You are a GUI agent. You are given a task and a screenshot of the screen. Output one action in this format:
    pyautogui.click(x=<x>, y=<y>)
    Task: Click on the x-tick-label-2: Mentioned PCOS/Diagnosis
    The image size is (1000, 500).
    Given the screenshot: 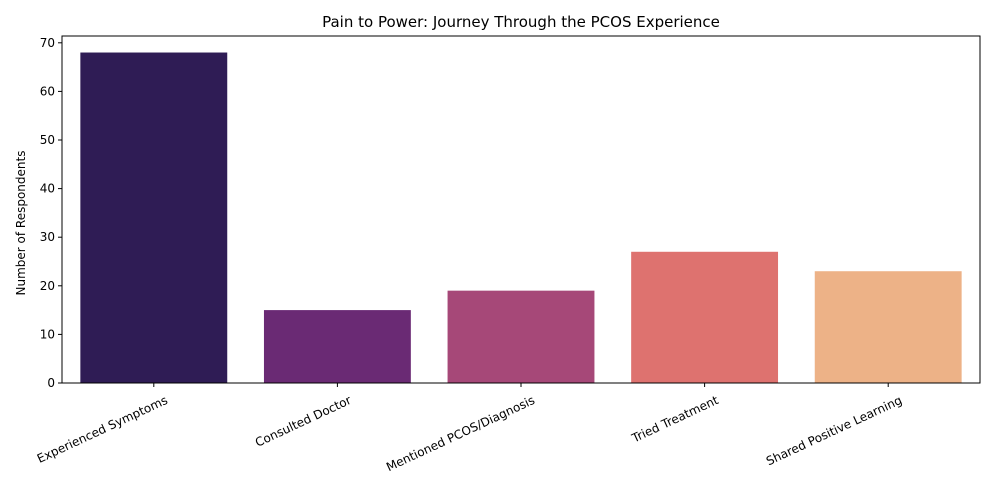 What is the action you would take?
    pyautogui.click(x=460, y=433)
    